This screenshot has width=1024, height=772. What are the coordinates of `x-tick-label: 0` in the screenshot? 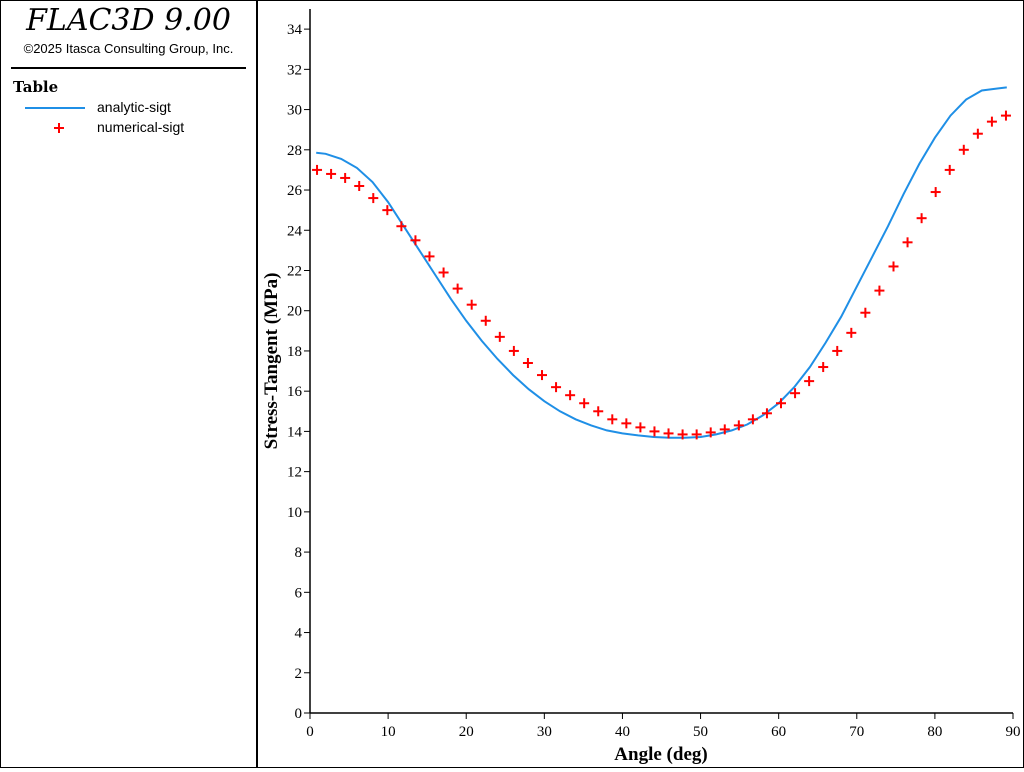 It's located at (310, 732).